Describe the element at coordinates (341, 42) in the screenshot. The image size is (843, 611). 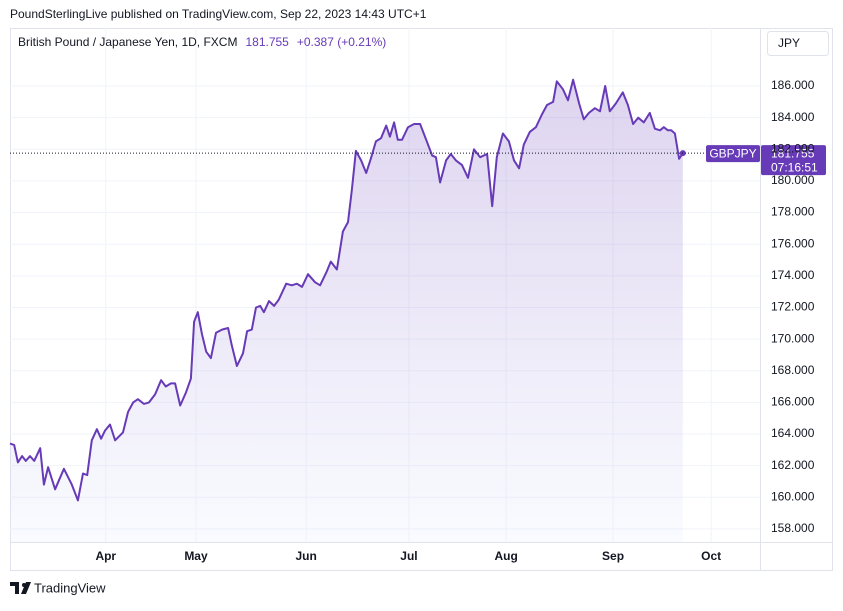
I see `legend-change: +0.387 (+0.21%)` at that location.